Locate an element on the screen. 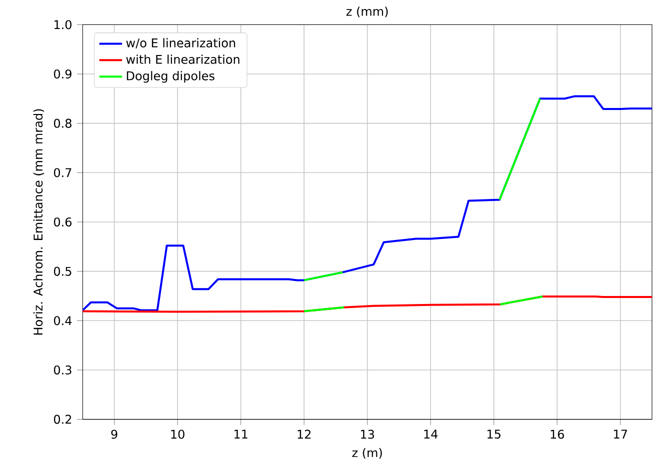  x-tick-label: 14 is located at coordinates (431, 434).